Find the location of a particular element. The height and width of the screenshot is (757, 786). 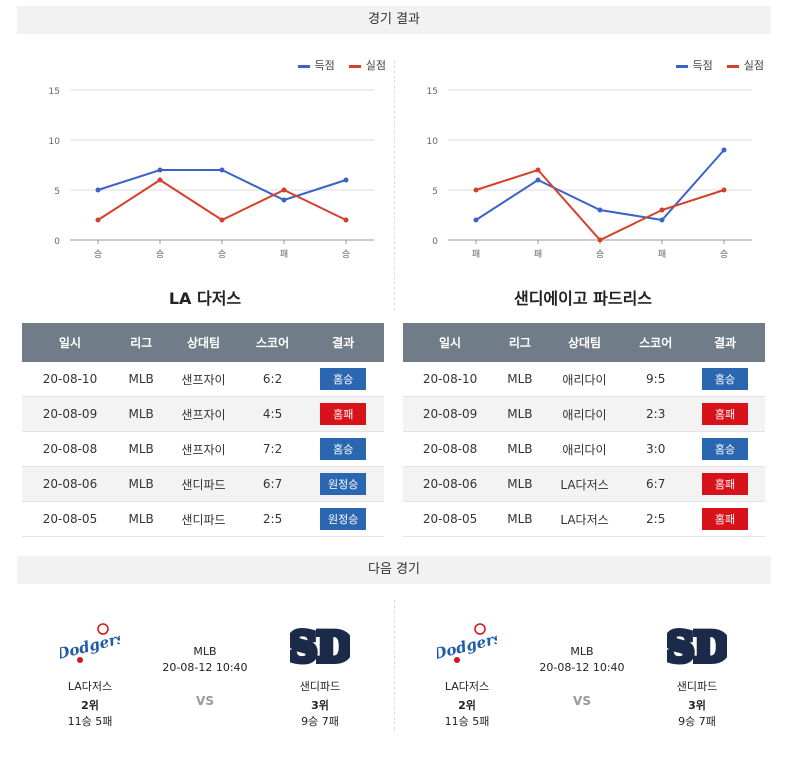

cell-score: 6:7 is located at coordinates (272, 484).